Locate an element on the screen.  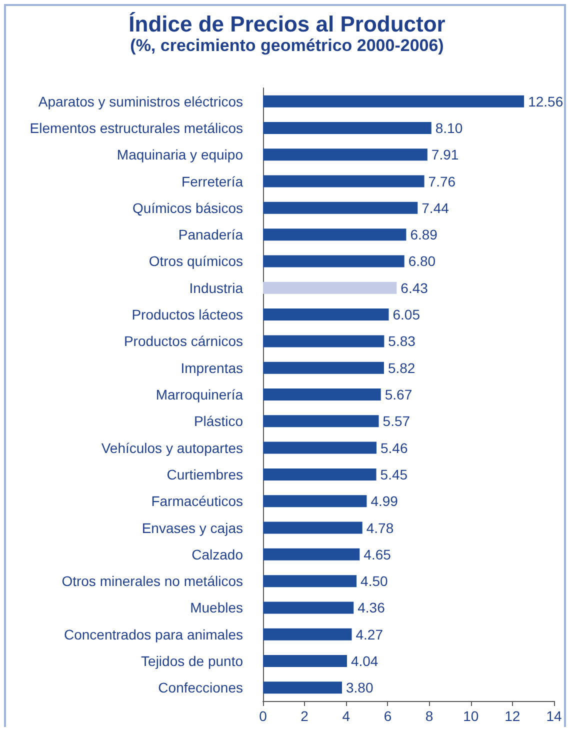
x-tick-label: 8 is located at coordinates (429, 716).